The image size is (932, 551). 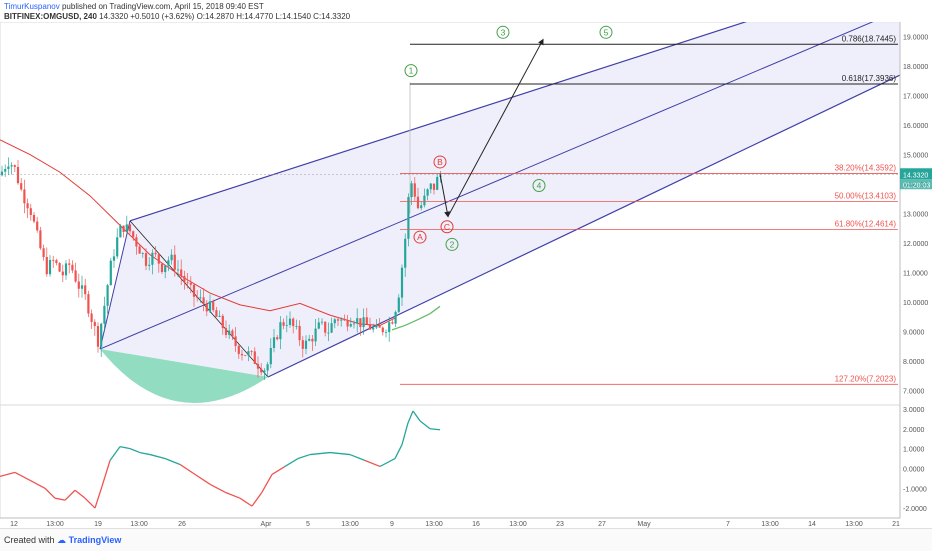 What do you see at coordinates (308, 524) in the screenshot?
I see `time-tick-label: 5` at bounding box center [308, 524].